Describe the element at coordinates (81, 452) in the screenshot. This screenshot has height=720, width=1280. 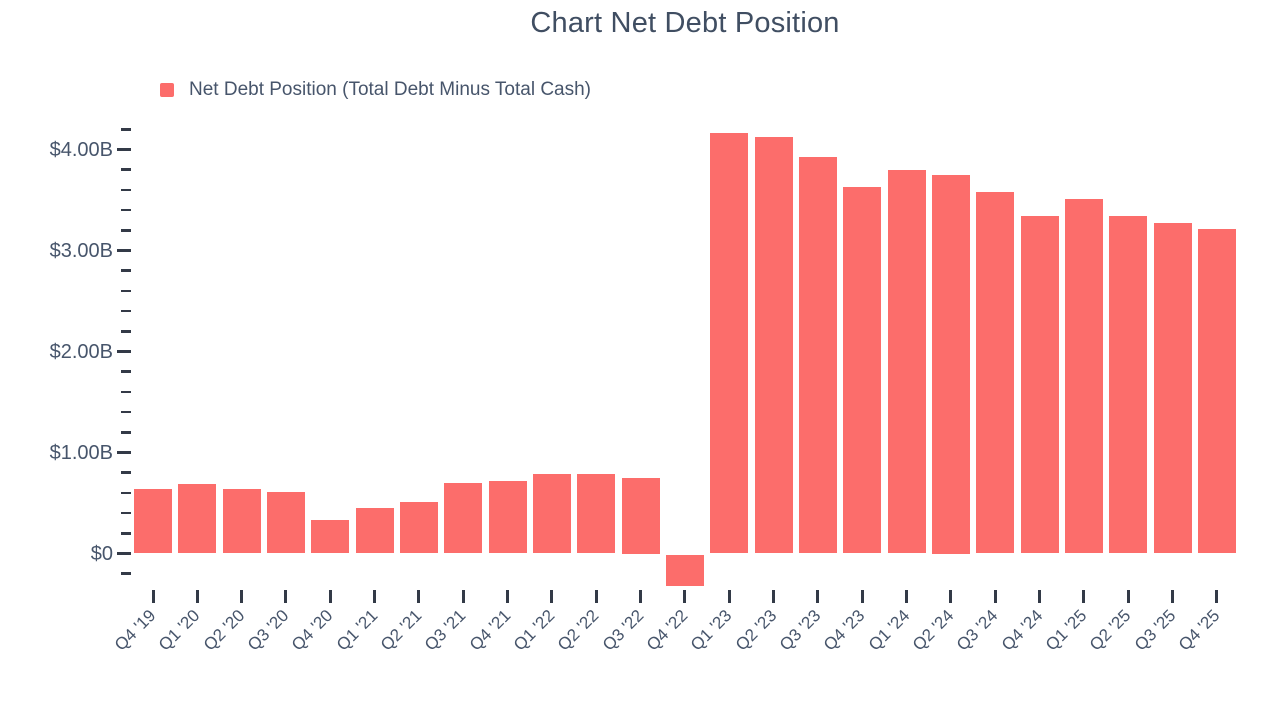
I see `y-axis-label: $1.00B` at that location.